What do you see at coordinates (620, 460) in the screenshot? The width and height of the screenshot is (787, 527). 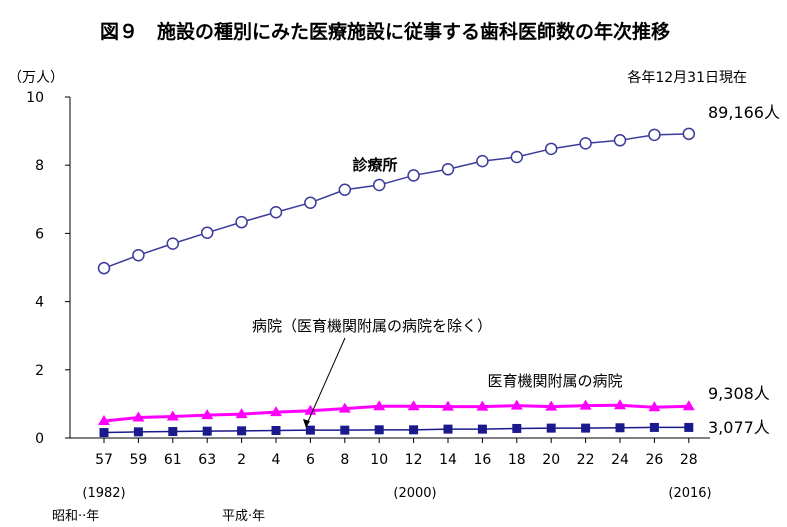 I see `x-tick-label: 24` at bounding box center [620, 460].